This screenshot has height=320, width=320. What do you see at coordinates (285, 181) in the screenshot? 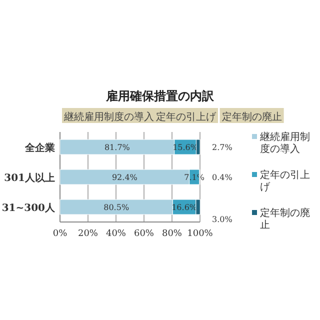
I see `legend-label: 定年の引上げ` at bounding box center [285, 181].